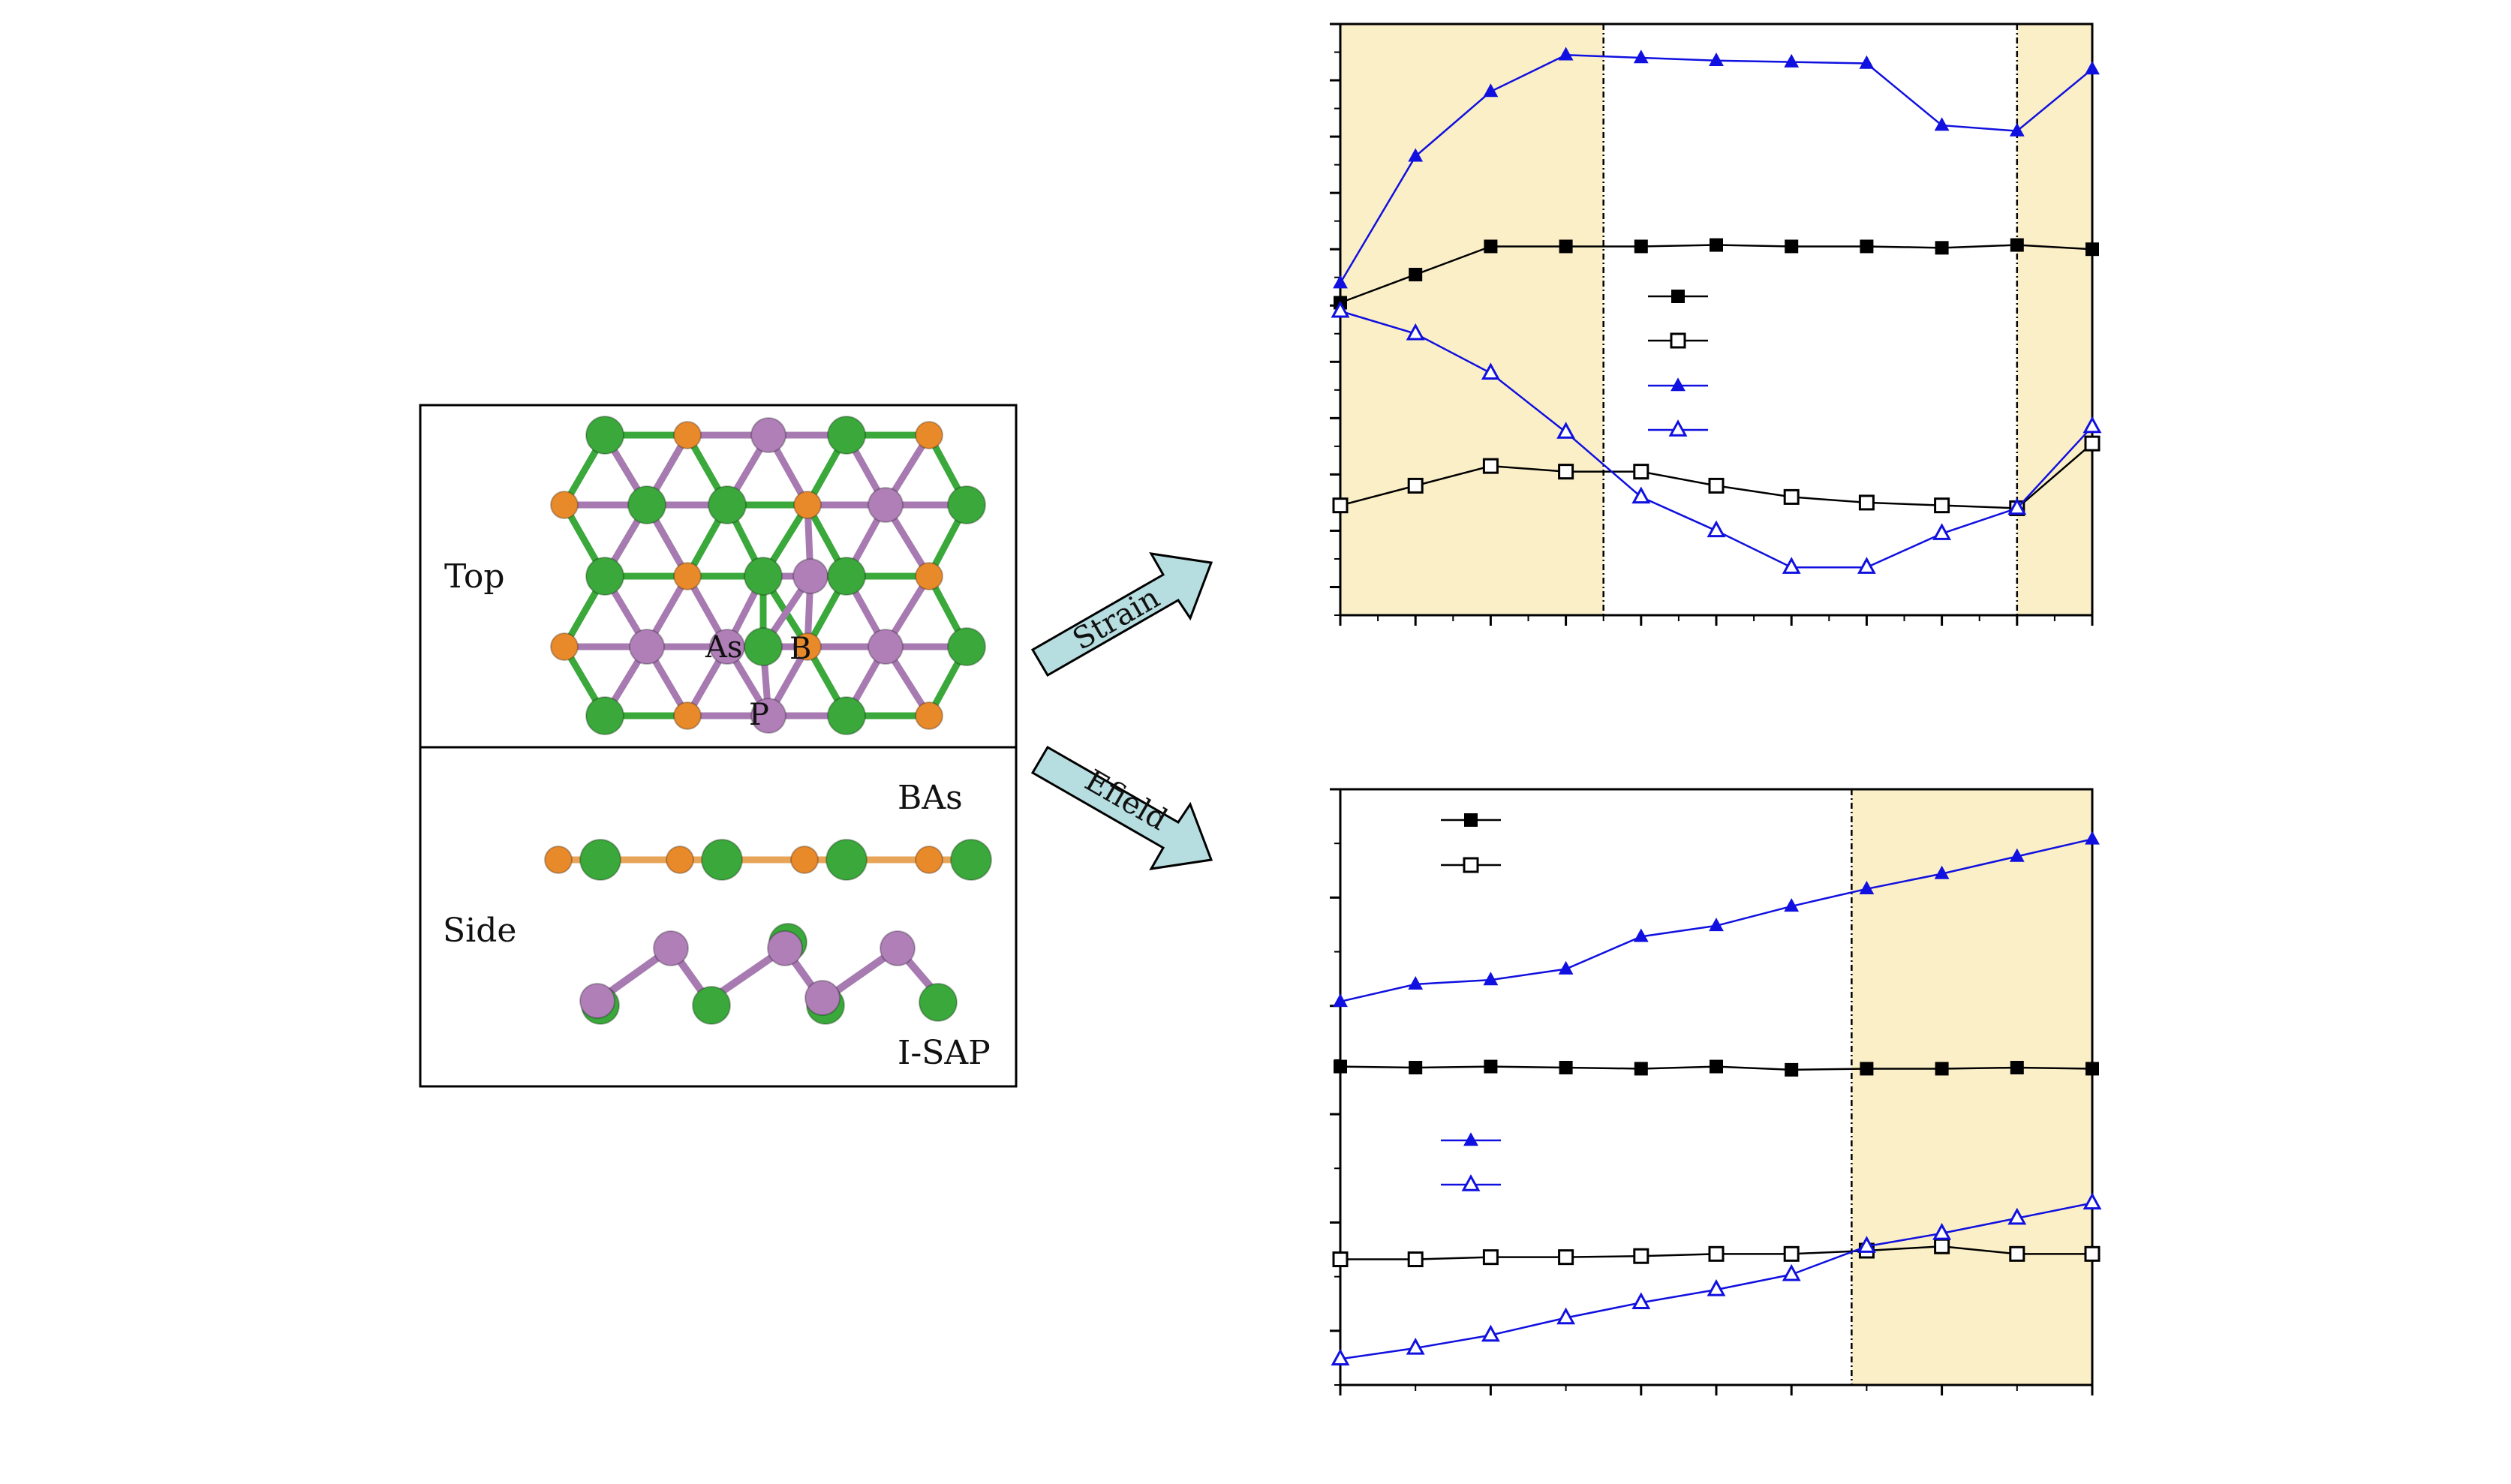 The width and height of the screenshot is (2511, 1484). Describe the element at coordinates (944, 1053) in the screenshot. I see `isap-layer-label: I-SAP` at that location.